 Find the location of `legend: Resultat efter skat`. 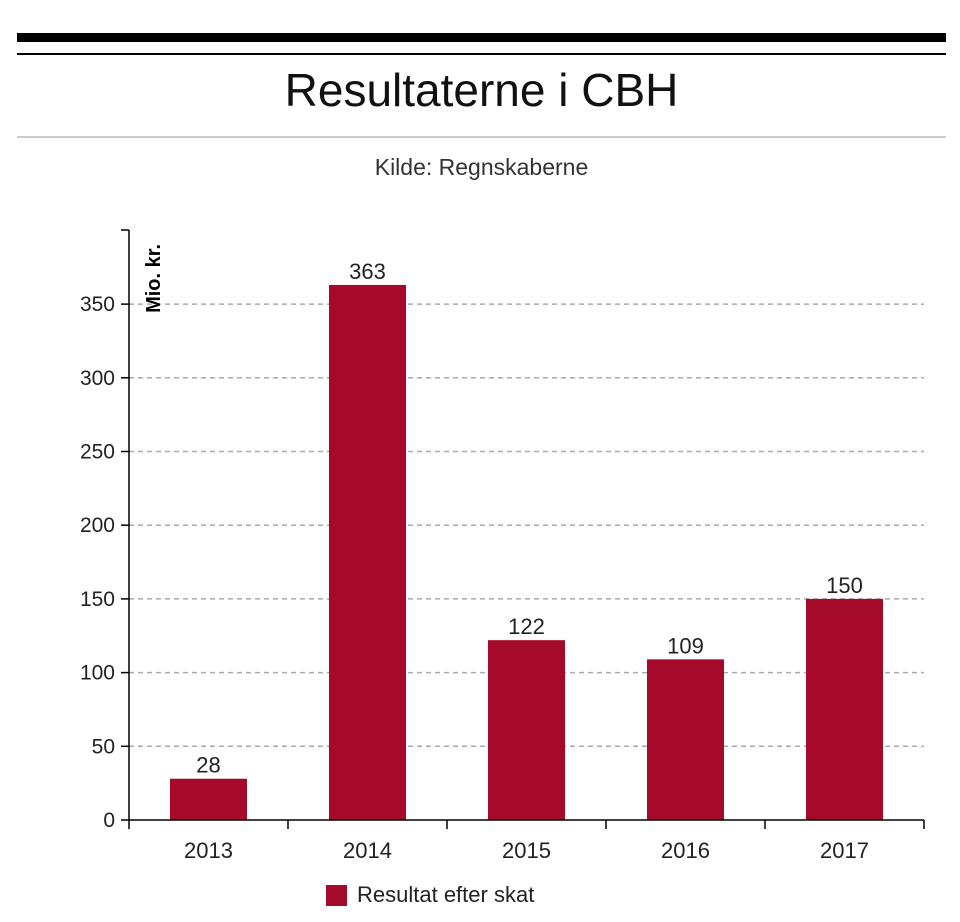

legend: Resultat efter skat is located at coordinates (430, 895).